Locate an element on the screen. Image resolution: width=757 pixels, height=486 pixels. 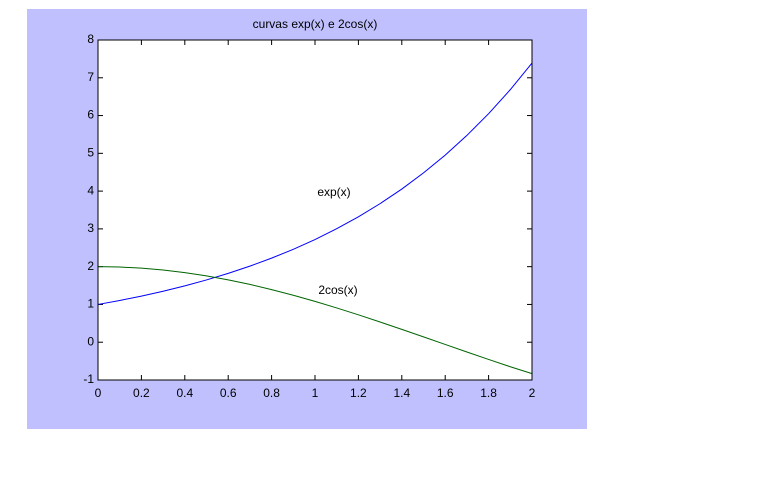
y-tick-label: -1 is located at coordinates (88, 379).